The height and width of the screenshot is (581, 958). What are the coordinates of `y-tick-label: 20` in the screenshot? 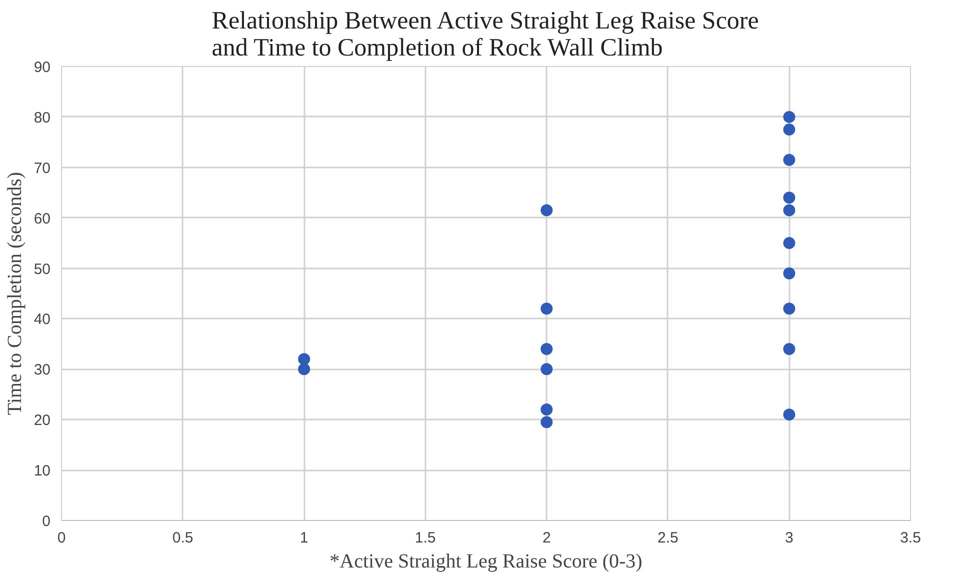 It's located at (42, 421).